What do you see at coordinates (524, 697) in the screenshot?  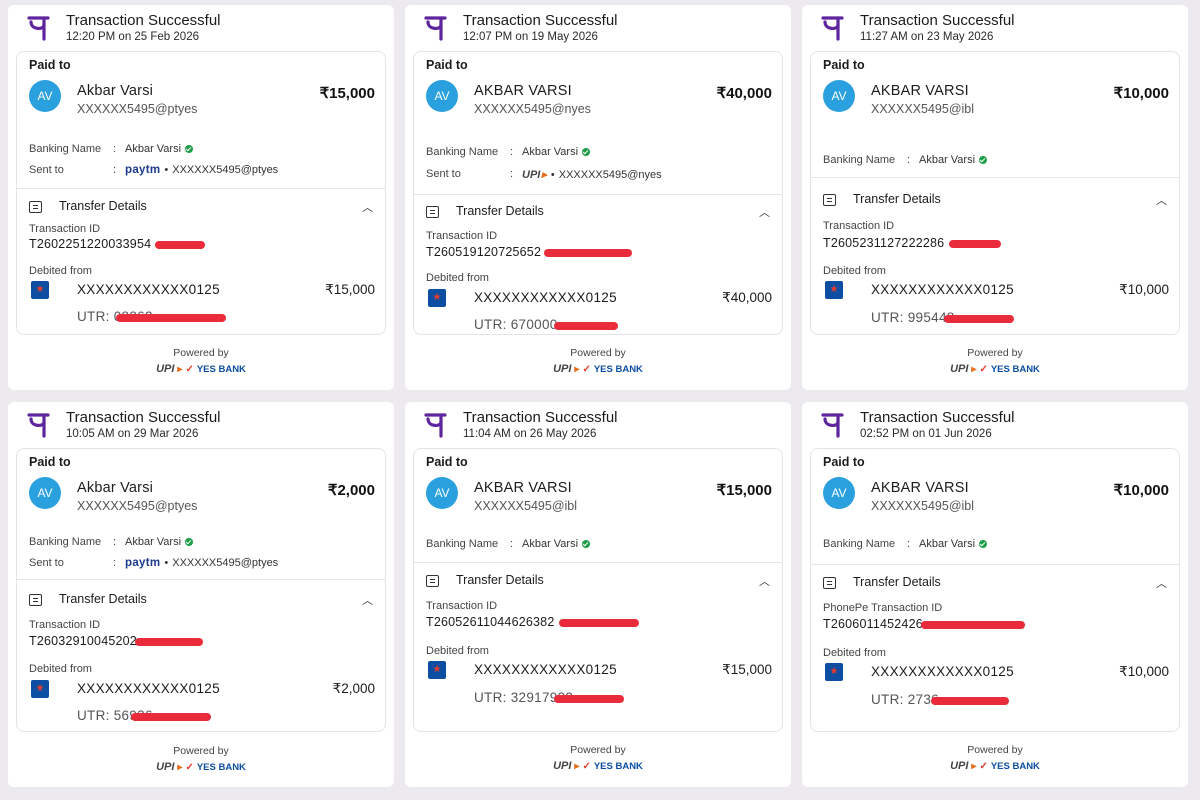 I see `utr-number: UTR: 32917932` at bounding box center [524, 697].